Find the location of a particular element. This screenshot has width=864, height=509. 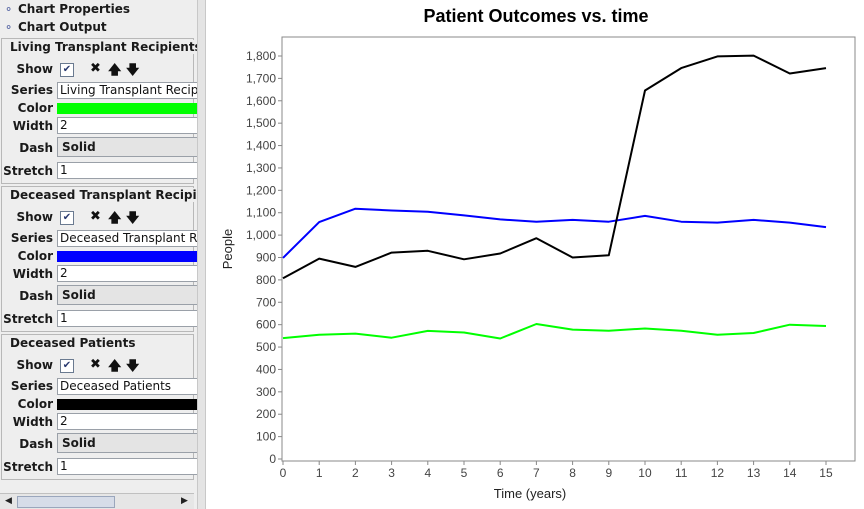

y-tick-label: 1,700 is located at coordinates (261, 78).